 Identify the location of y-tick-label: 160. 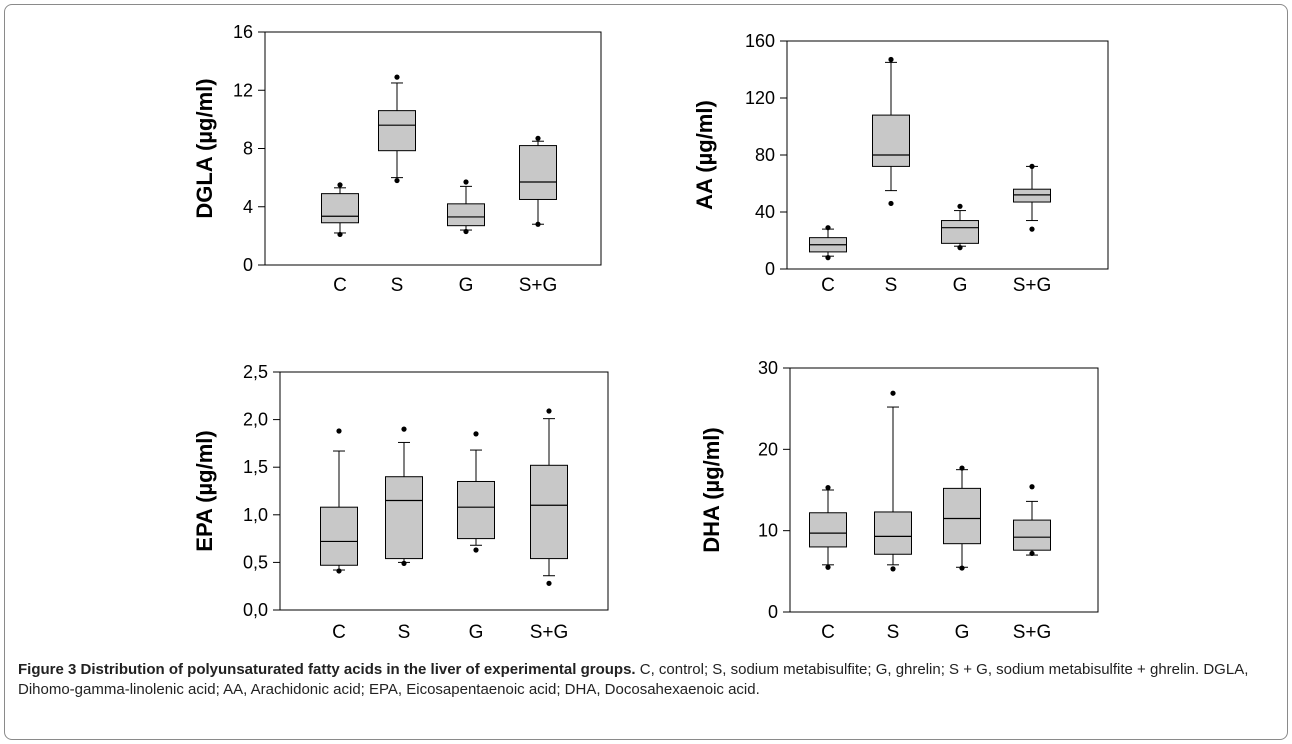
(760, 41).